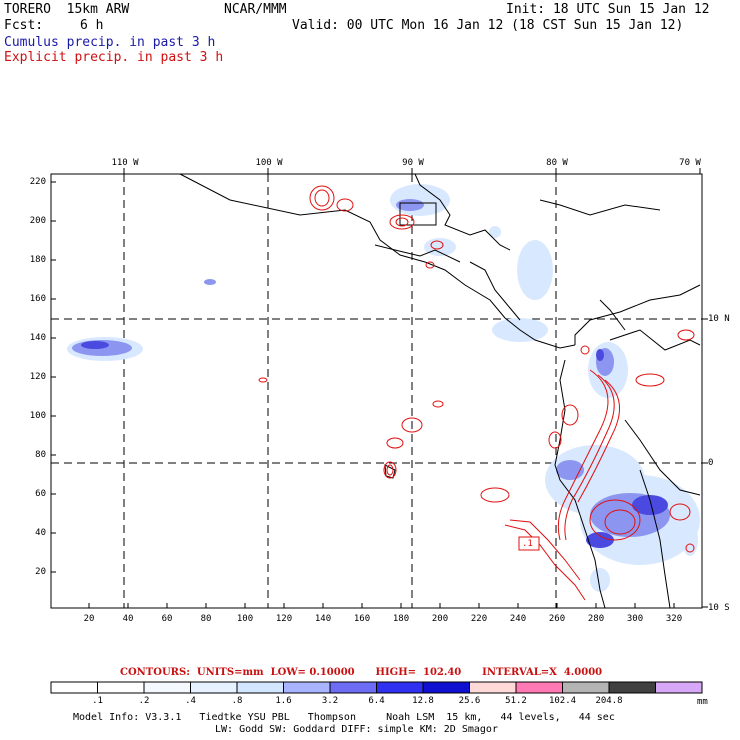  I want to click on y-tick: 40, so click(40, 533).